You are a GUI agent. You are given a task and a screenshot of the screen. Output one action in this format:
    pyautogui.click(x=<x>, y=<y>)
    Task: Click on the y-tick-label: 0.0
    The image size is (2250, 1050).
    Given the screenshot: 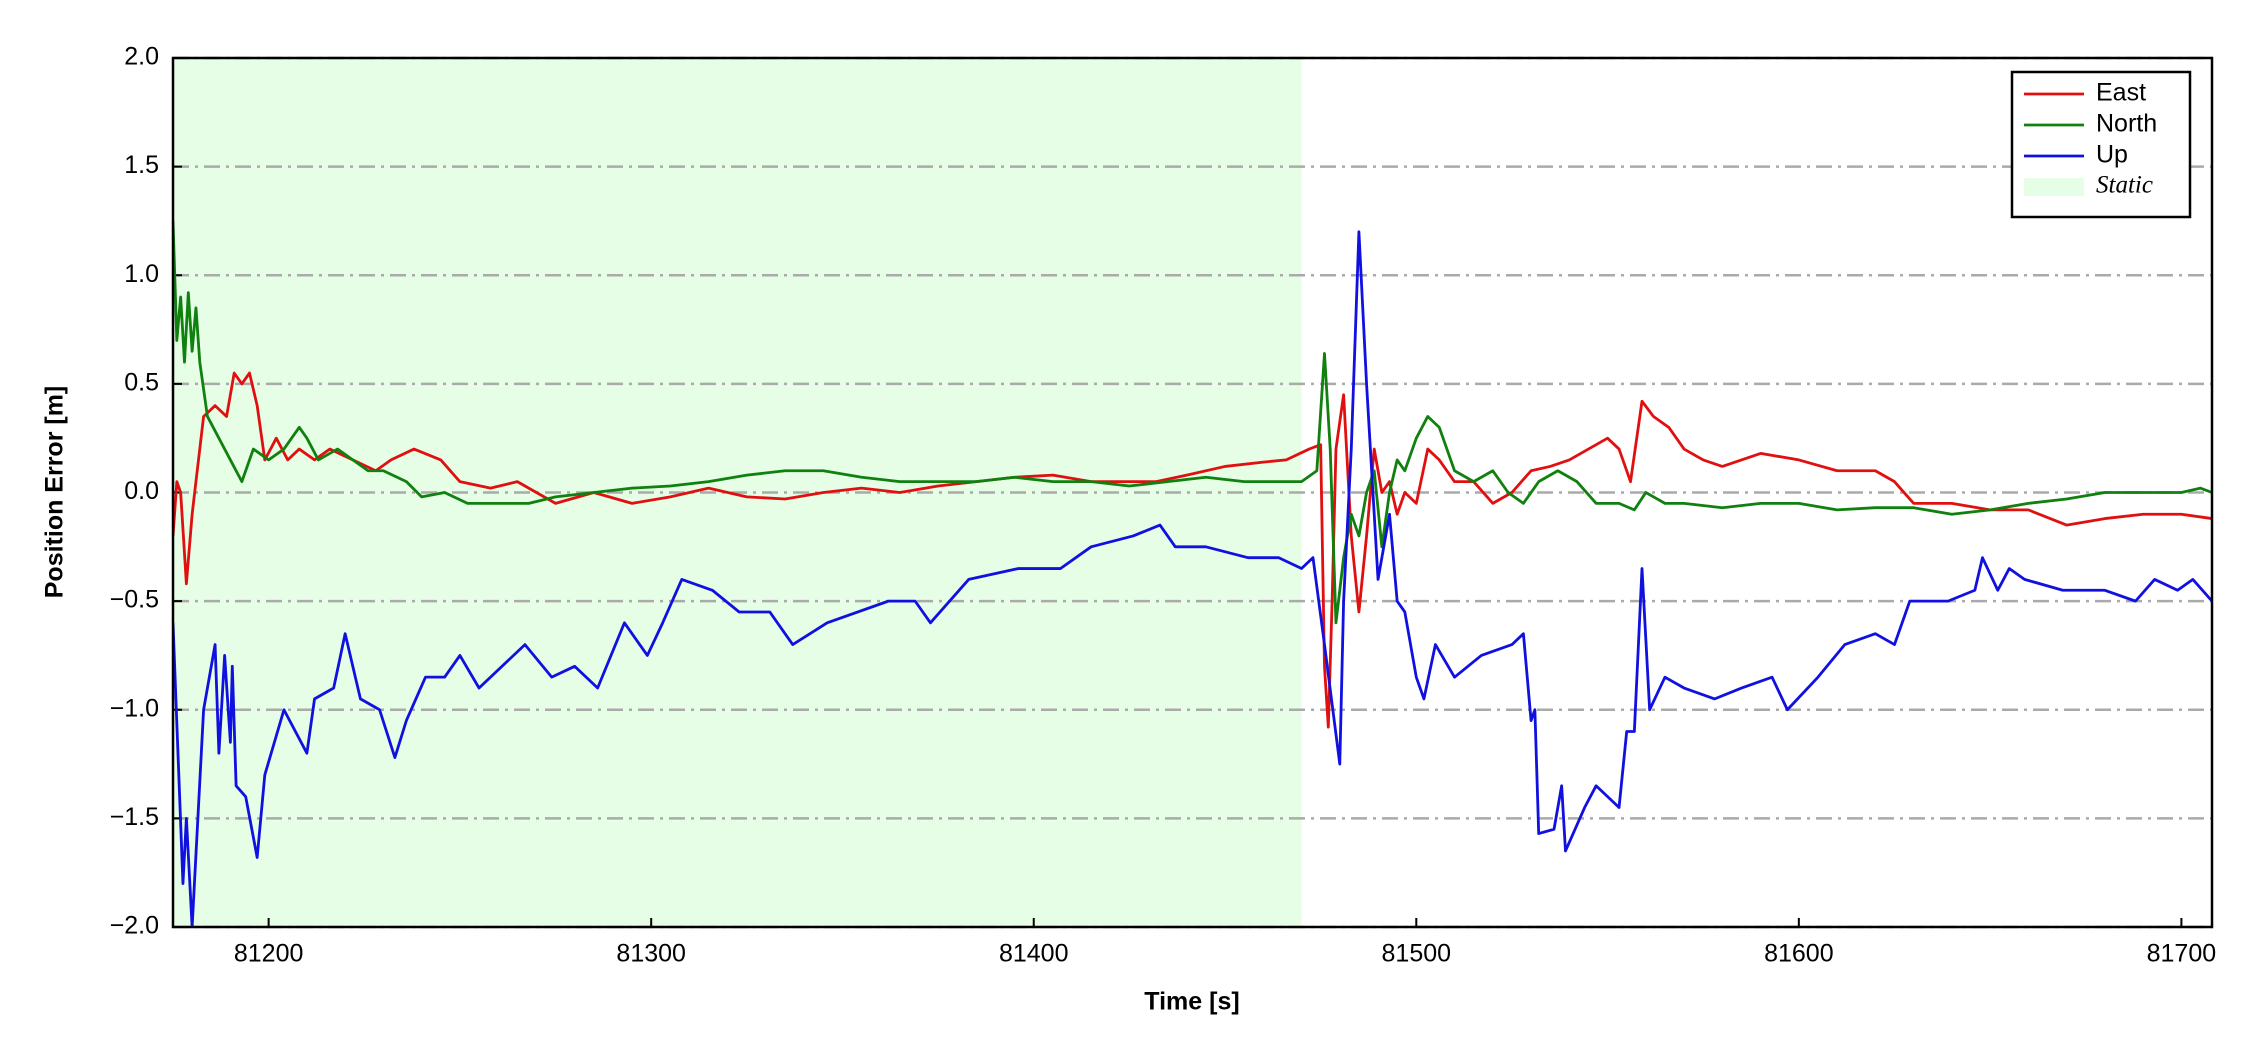 What is the action you would take?
    pyautogui.click(x=141, y=491)
    